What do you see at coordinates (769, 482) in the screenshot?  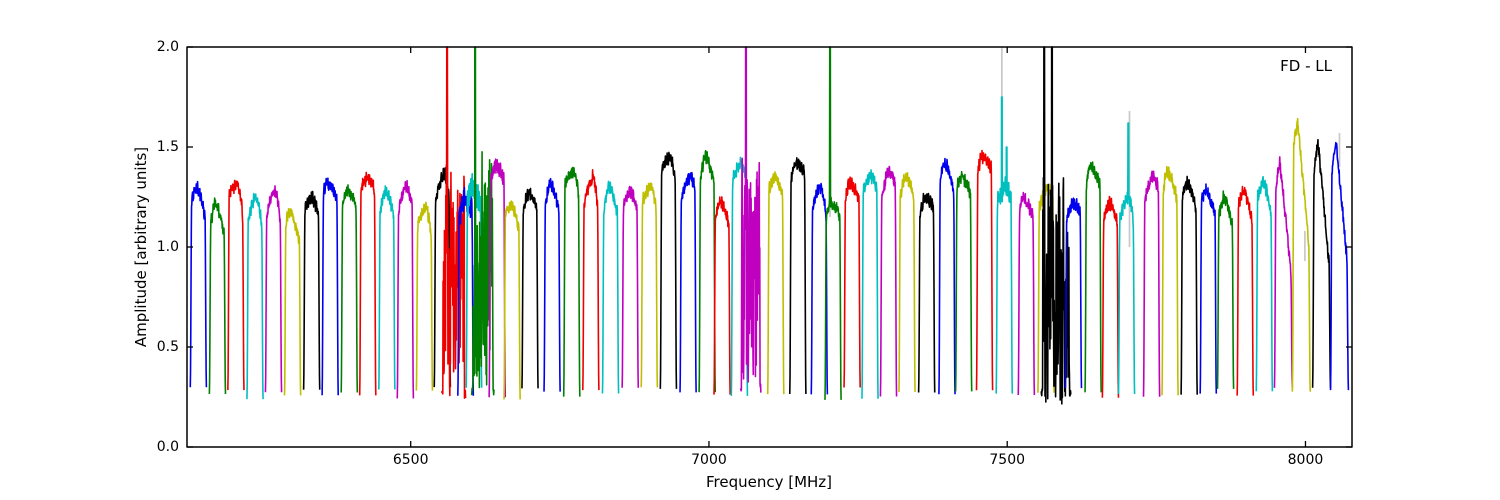 I see `x-axis-label: Frequency [MHz]` at bounding box center [769, 482].